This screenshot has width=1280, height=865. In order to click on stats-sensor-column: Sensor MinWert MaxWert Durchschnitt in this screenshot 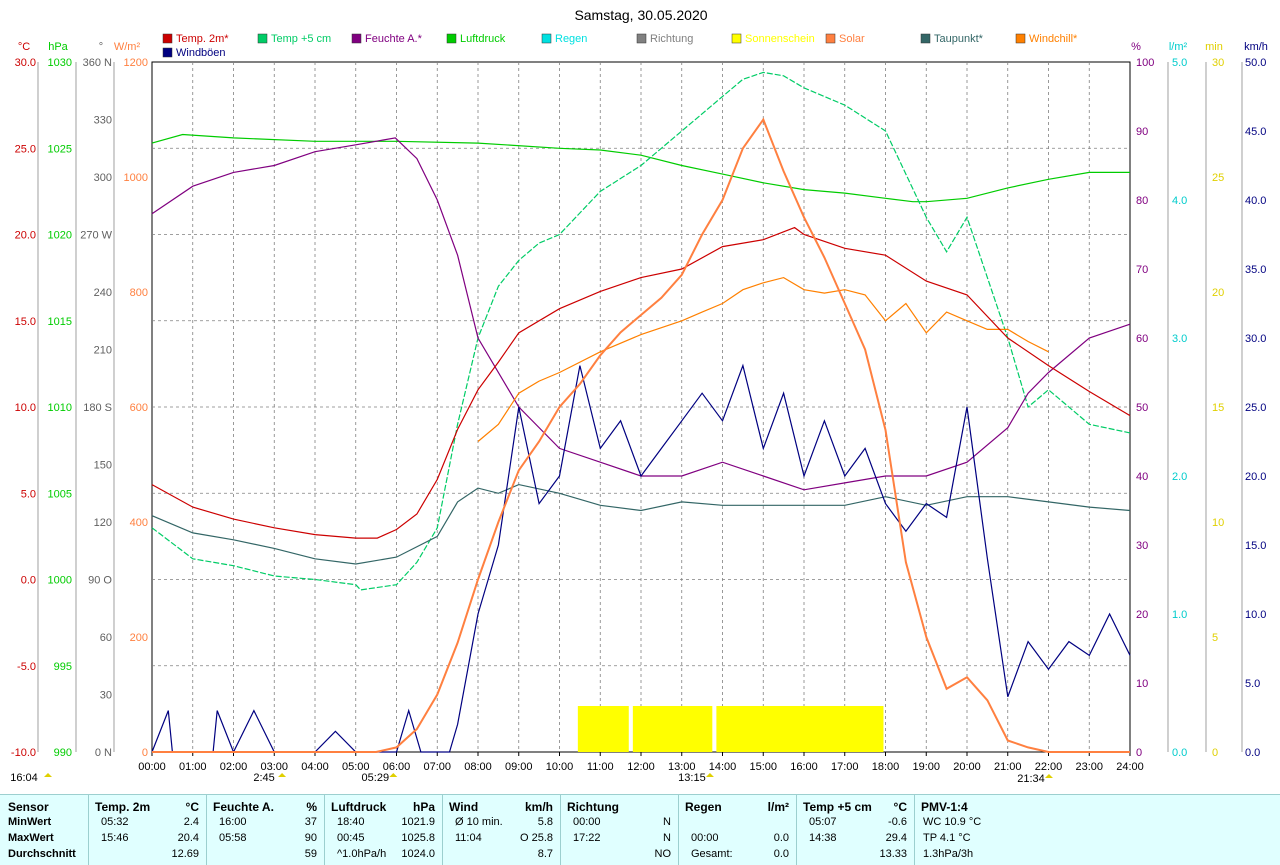, I will do `click(44, 830)`.